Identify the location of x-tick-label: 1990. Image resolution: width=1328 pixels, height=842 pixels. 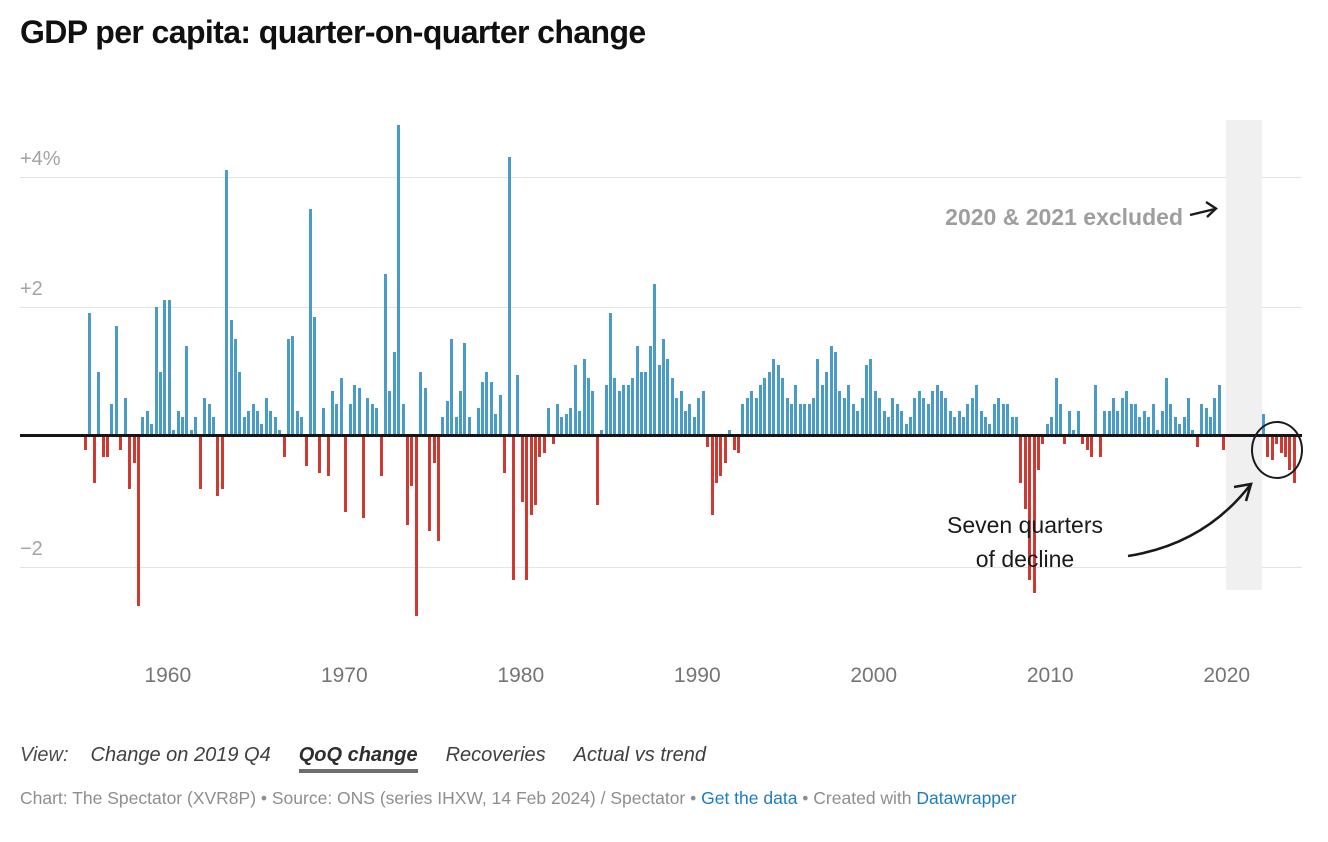
(697, 675).